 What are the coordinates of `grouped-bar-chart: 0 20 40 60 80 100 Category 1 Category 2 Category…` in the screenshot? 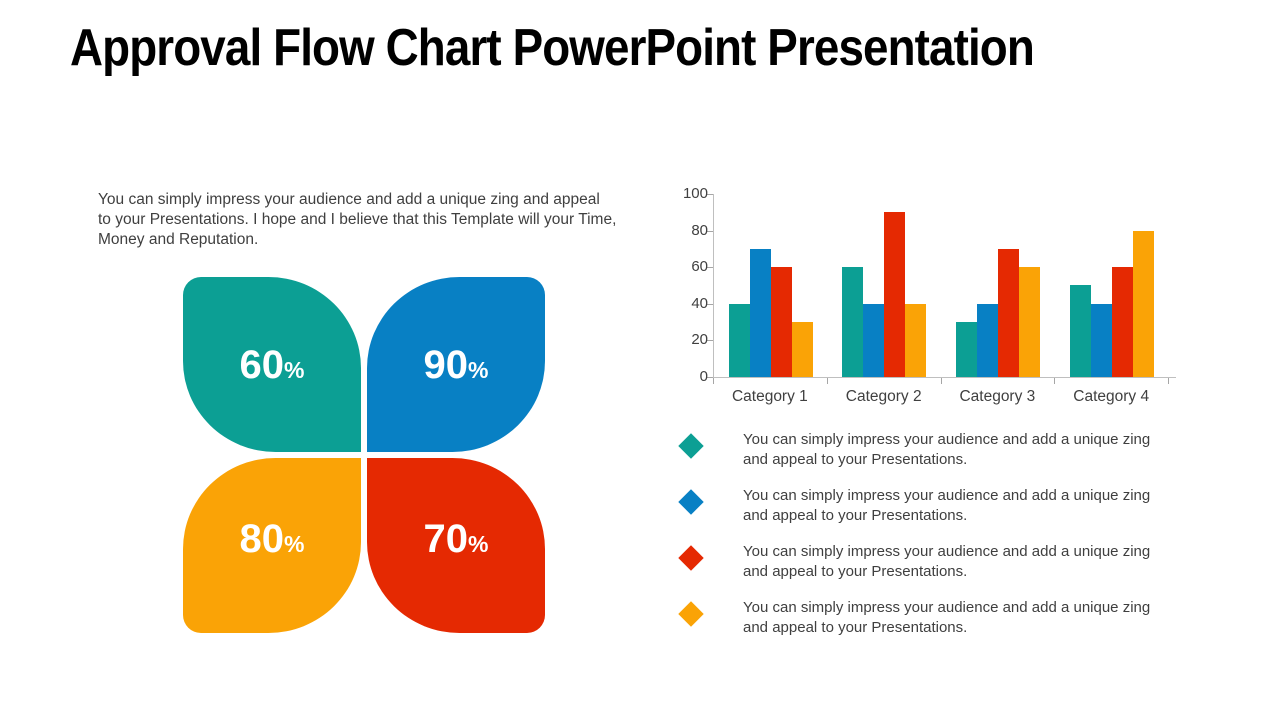 It's located at (935, 303).